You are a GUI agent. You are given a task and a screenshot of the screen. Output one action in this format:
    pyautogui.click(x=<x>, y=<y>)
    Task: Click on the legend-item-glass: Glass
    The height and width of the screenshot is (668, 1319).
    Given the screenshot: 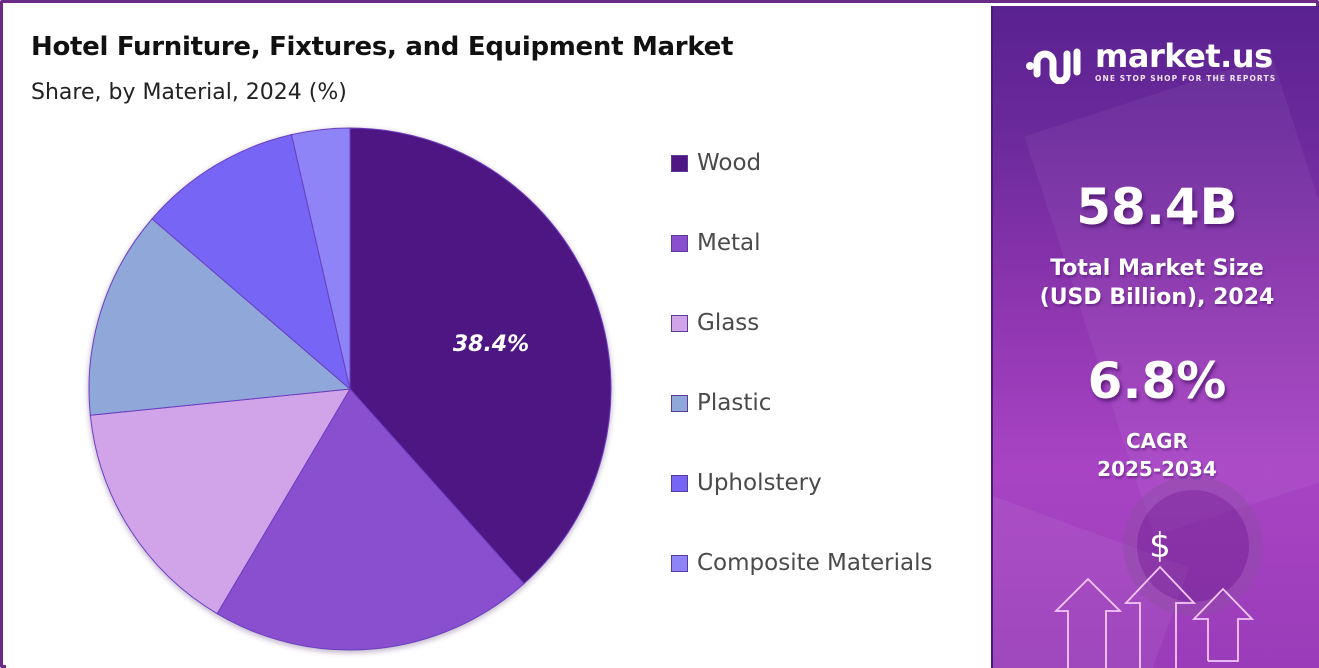 What is the action you would take?
    pyautogui.click(x=715, y=323)
    